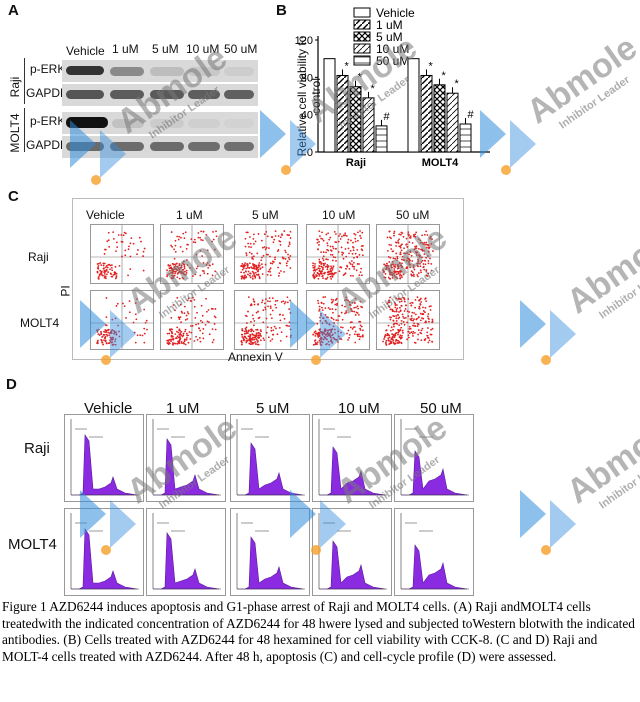 The image size is (640, 702). Describe the element at coordinates (339, 215) in the screenshot. I see `flow-col-10um: 10 uM` at that location.